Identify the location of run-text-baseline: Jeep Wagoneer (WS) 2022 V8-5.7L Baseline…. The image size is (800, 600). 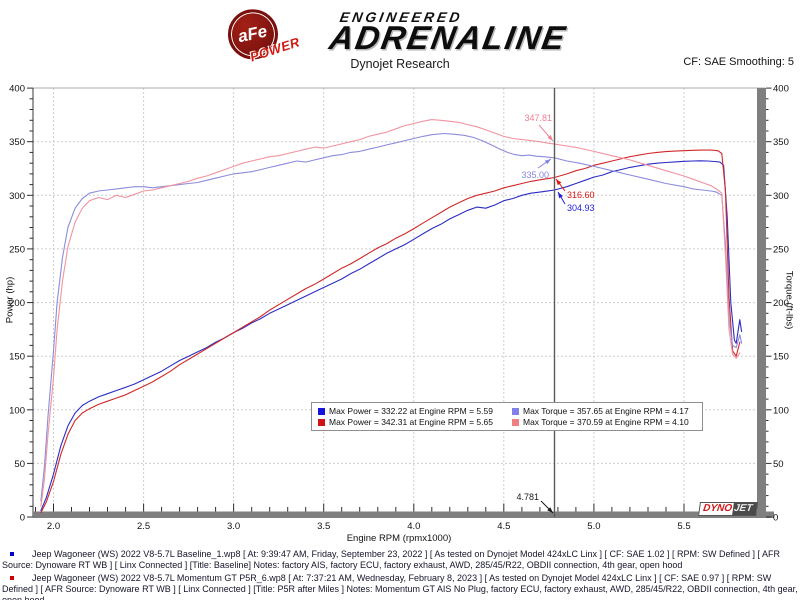
(391, 559).